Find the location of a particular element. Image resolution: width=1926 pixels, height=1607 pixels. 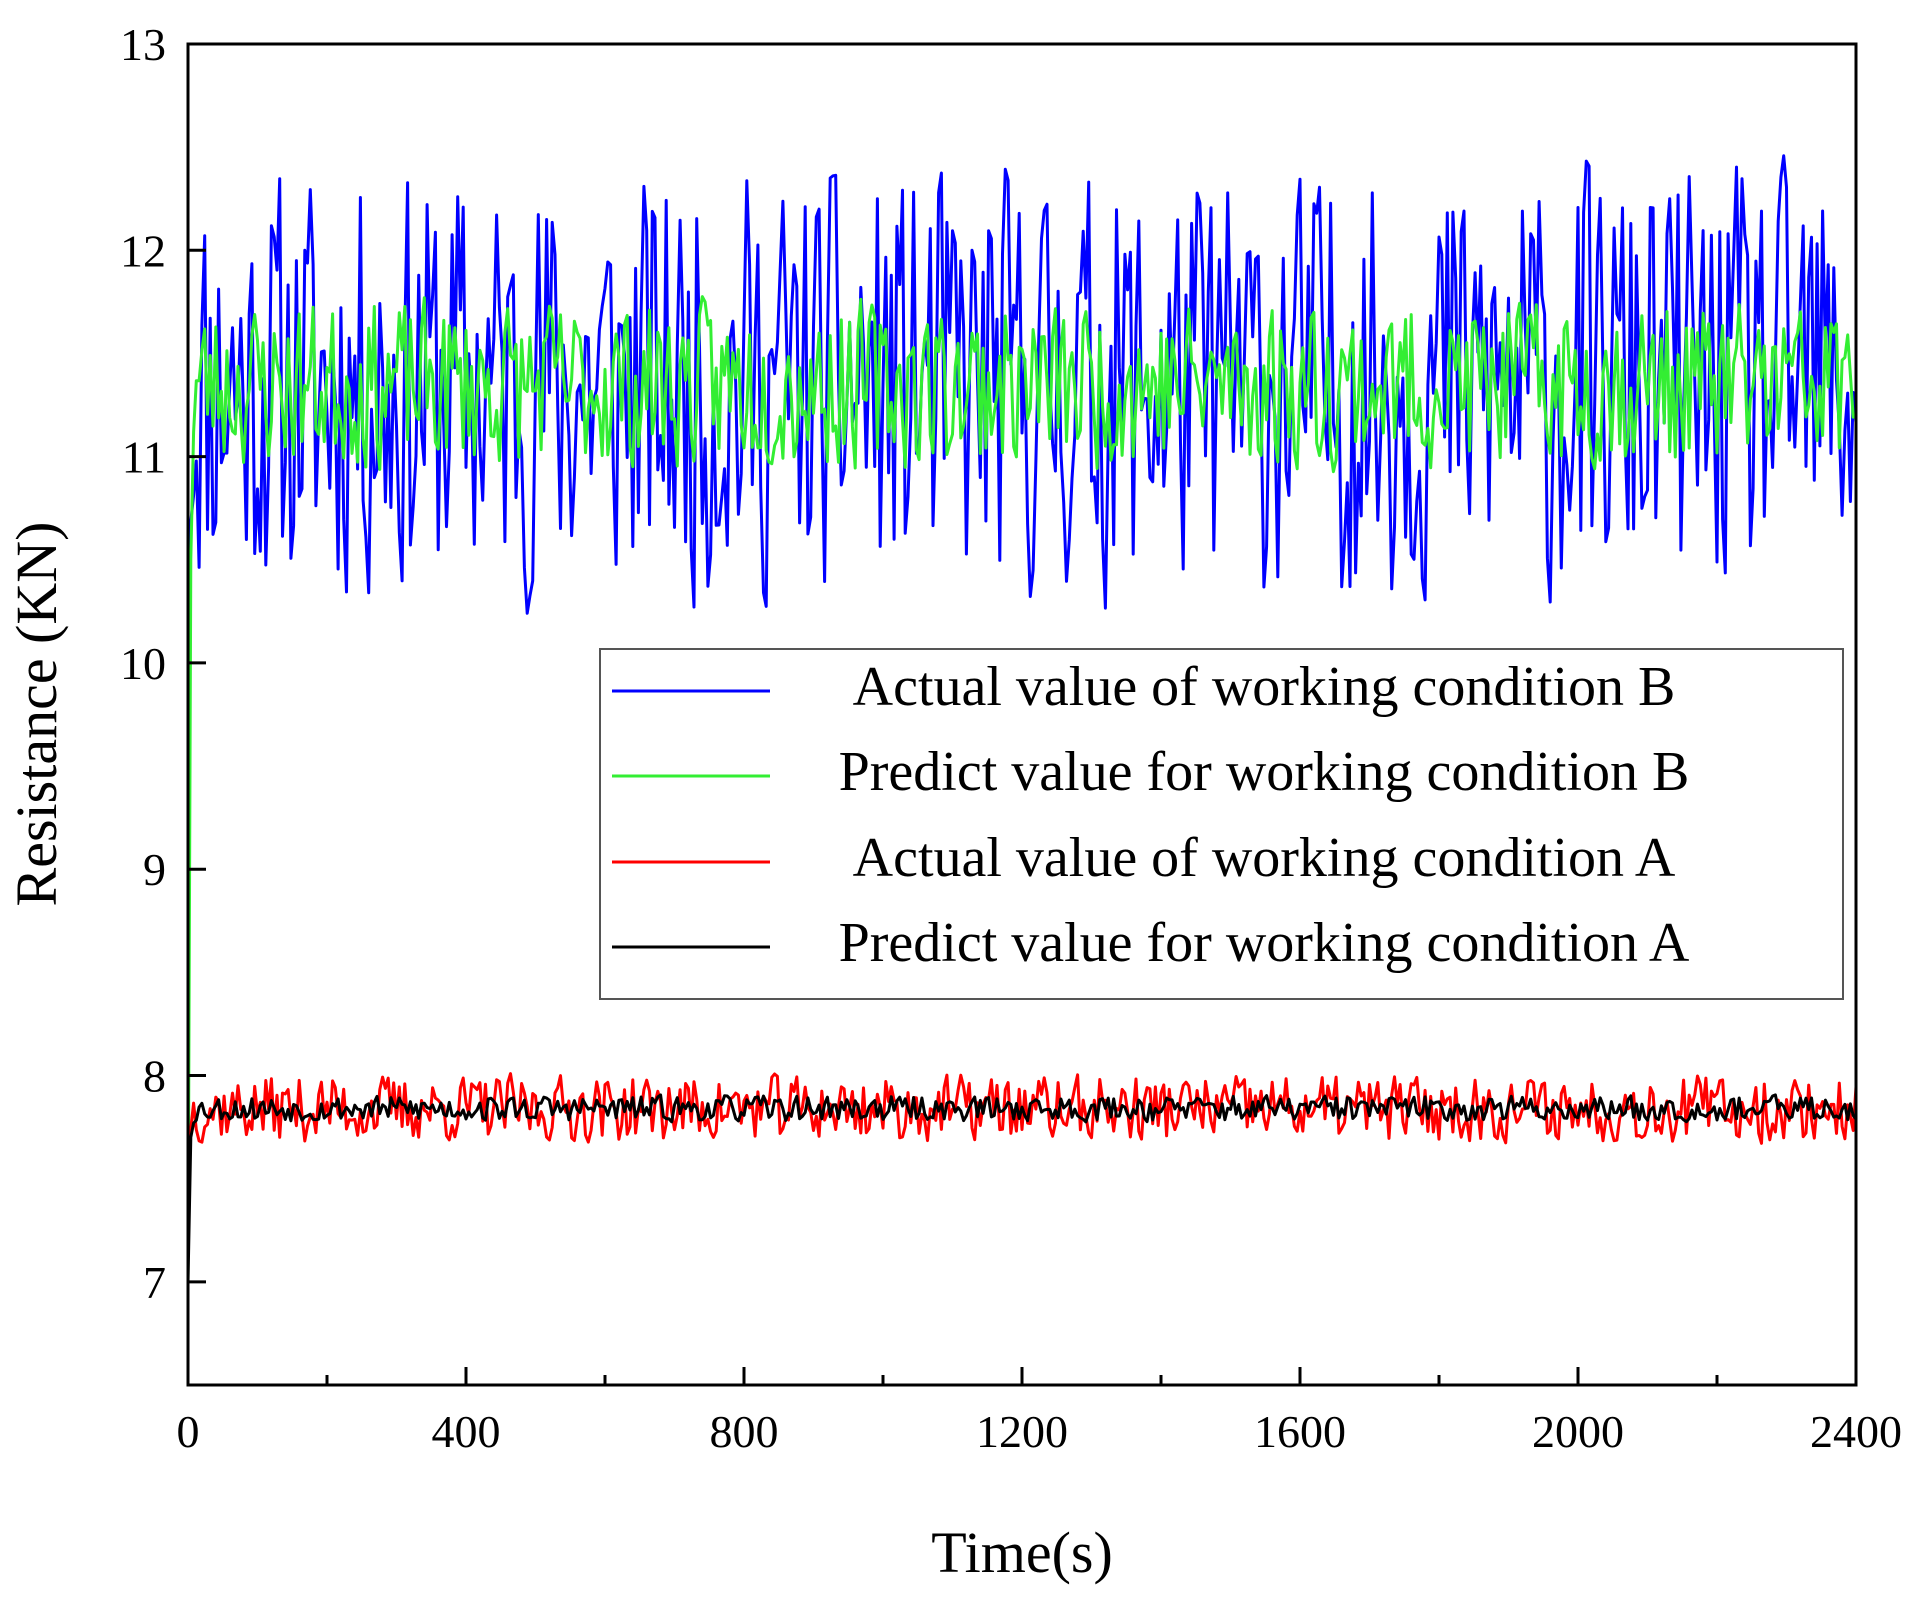

x-tick-label-400: 400 is located at coordinates (466, 1431).